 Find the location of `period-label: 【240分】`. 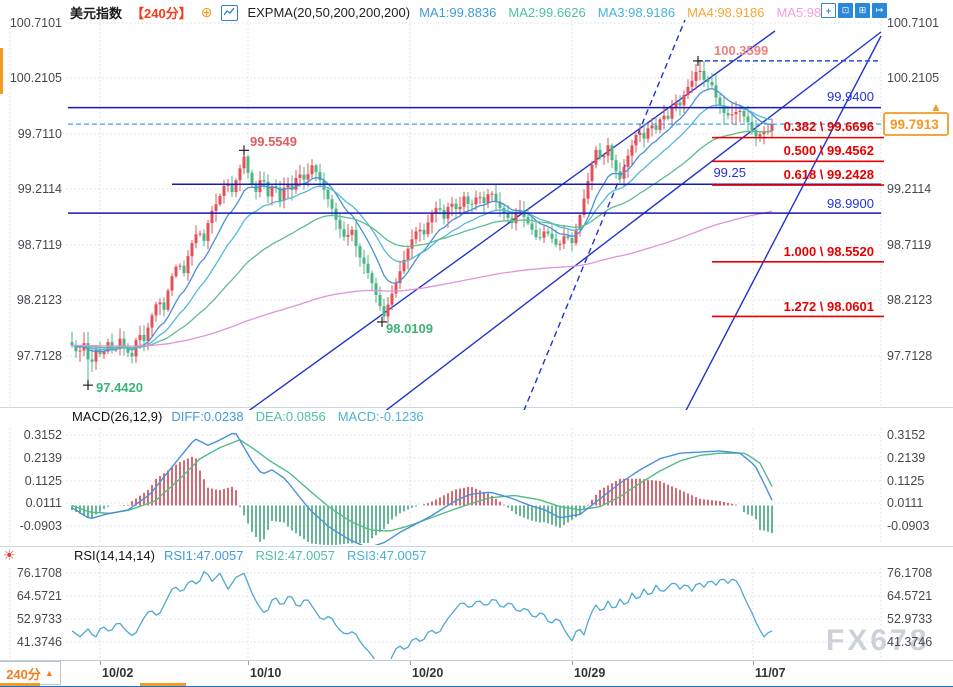

period-label: 【240分】 is located at coordinates (161, 13).